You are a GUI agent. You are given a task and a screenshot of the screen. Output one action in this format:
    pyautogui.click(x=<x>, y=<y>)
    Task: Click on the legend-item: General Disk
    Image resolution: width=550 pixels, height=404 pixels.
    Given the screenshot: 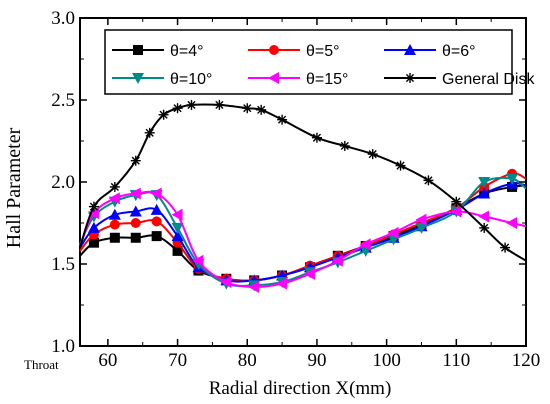 What is the action you would take?
    pyautogui.click(x=459, y=79)
    